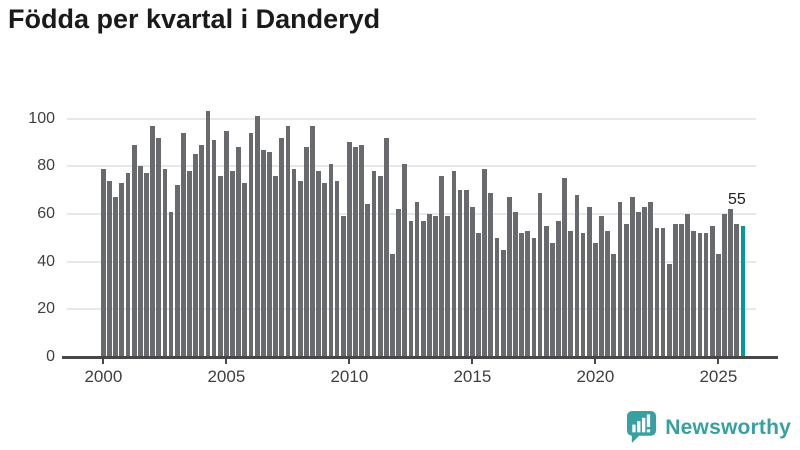 This screenshot has width=800, height=450. I want to click on y-axis-tick-label: 80, so click(46, 166).